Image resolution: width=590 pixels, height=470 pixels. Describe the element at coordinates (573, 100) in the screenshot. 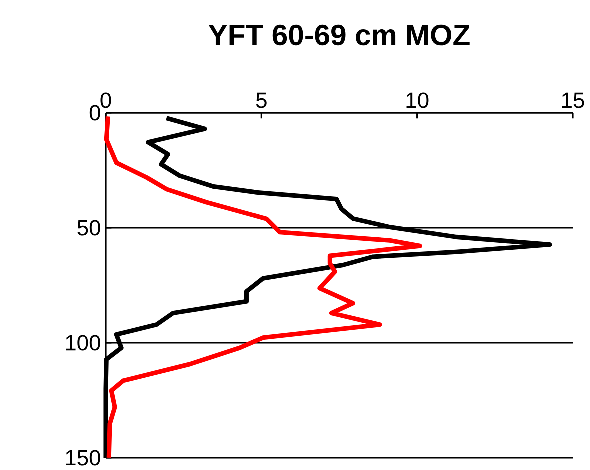

I see `x-tick-label: 15` at that location.